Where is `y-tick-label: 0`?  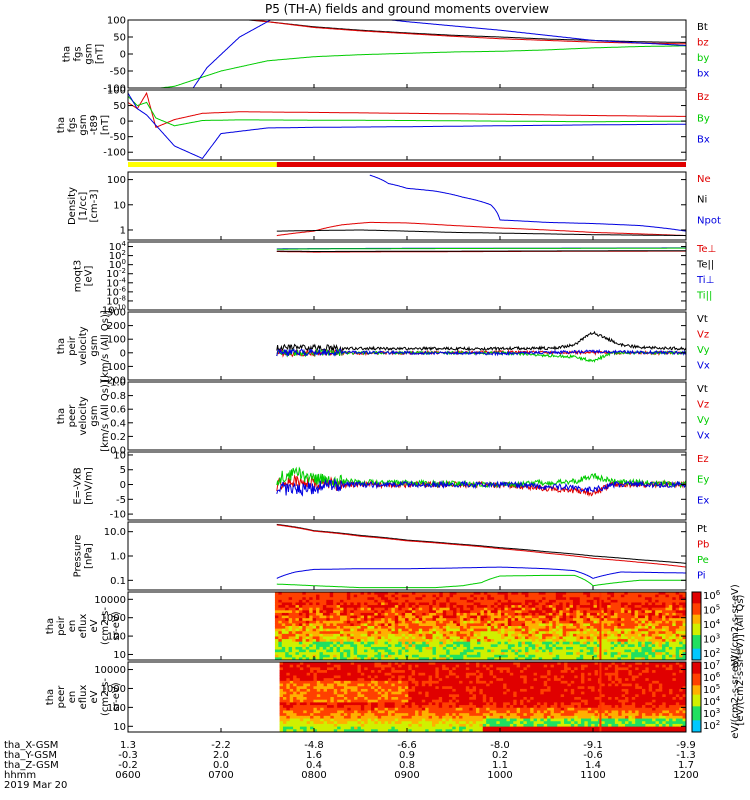
y-tick-label: 0 is located at coordinates (123, 485).